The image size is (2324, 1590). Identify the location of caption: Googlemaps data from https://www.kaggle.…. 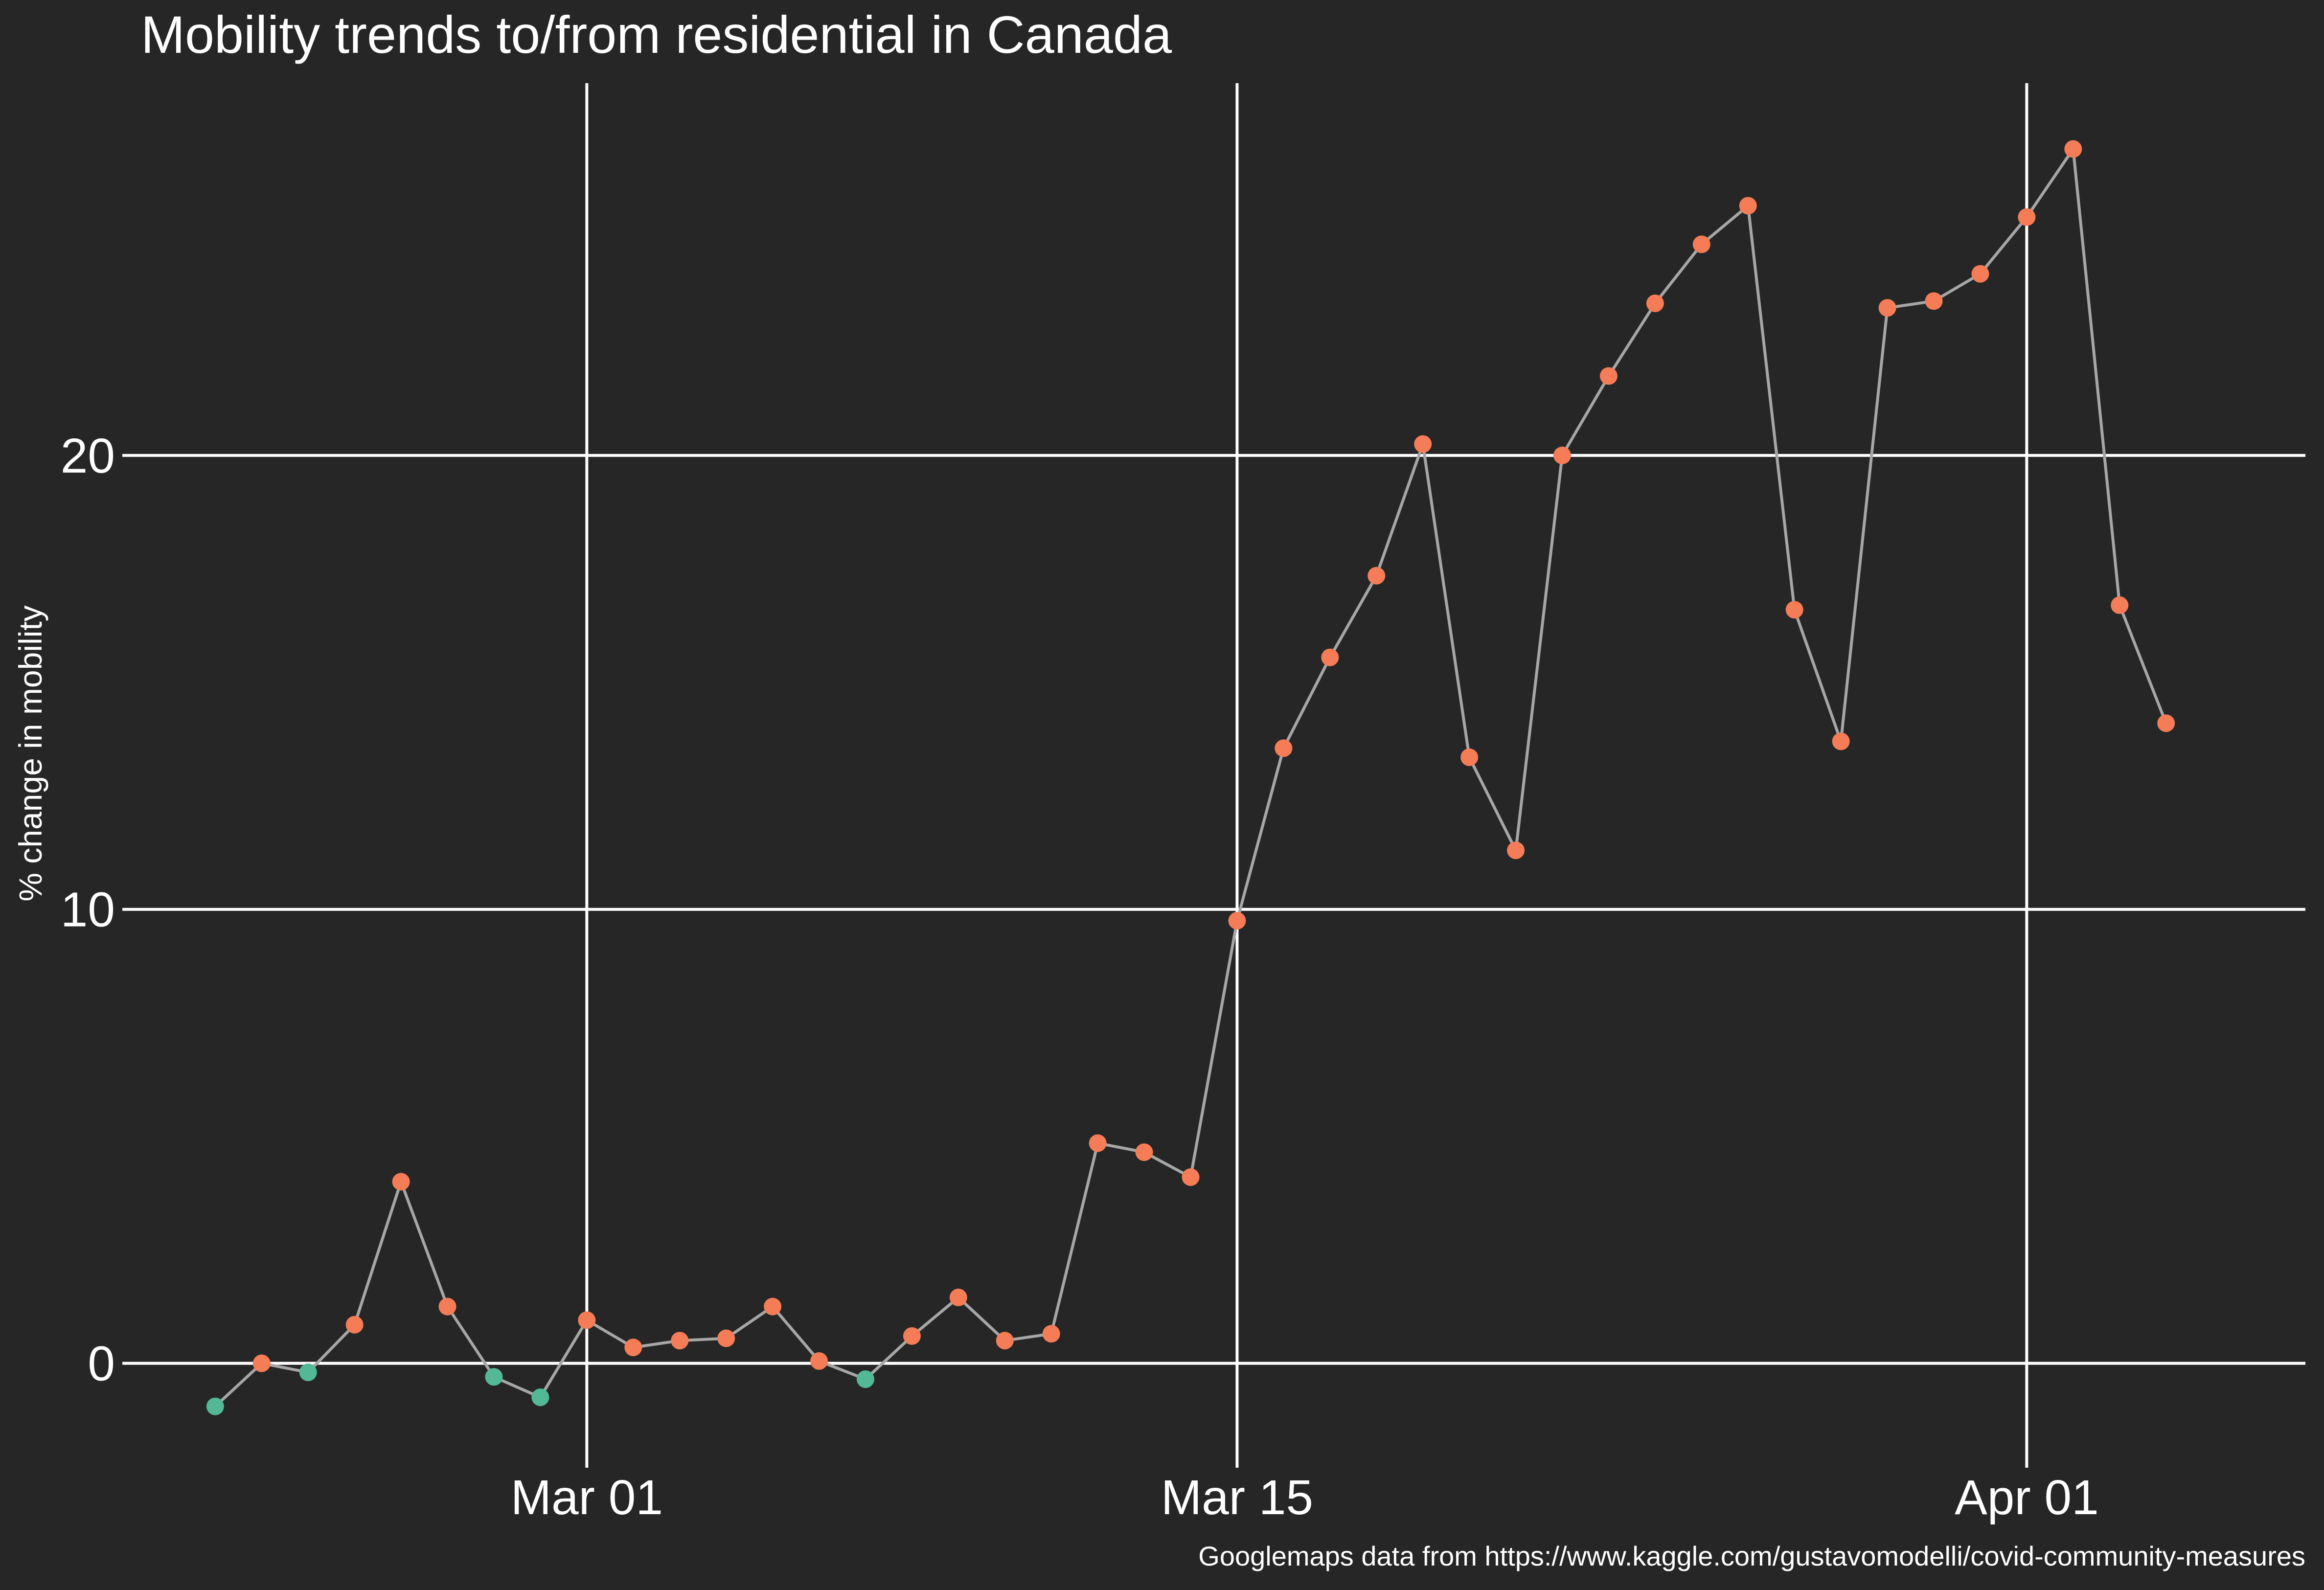
(1751, 1556).